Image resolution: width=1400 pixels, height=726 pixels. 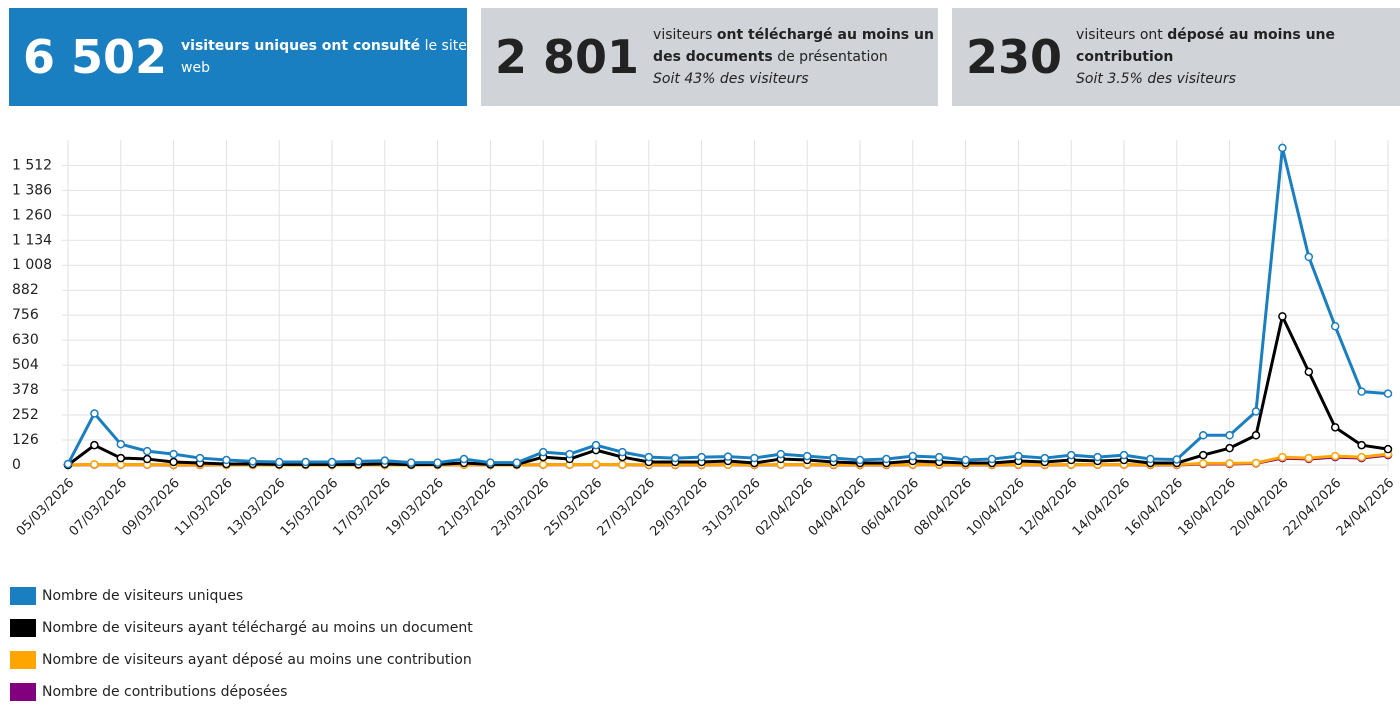 What do you see at coordinates (16, 465) in the screenshot?
I see `y-tick-label: 0` at bounding box center [16, 465].